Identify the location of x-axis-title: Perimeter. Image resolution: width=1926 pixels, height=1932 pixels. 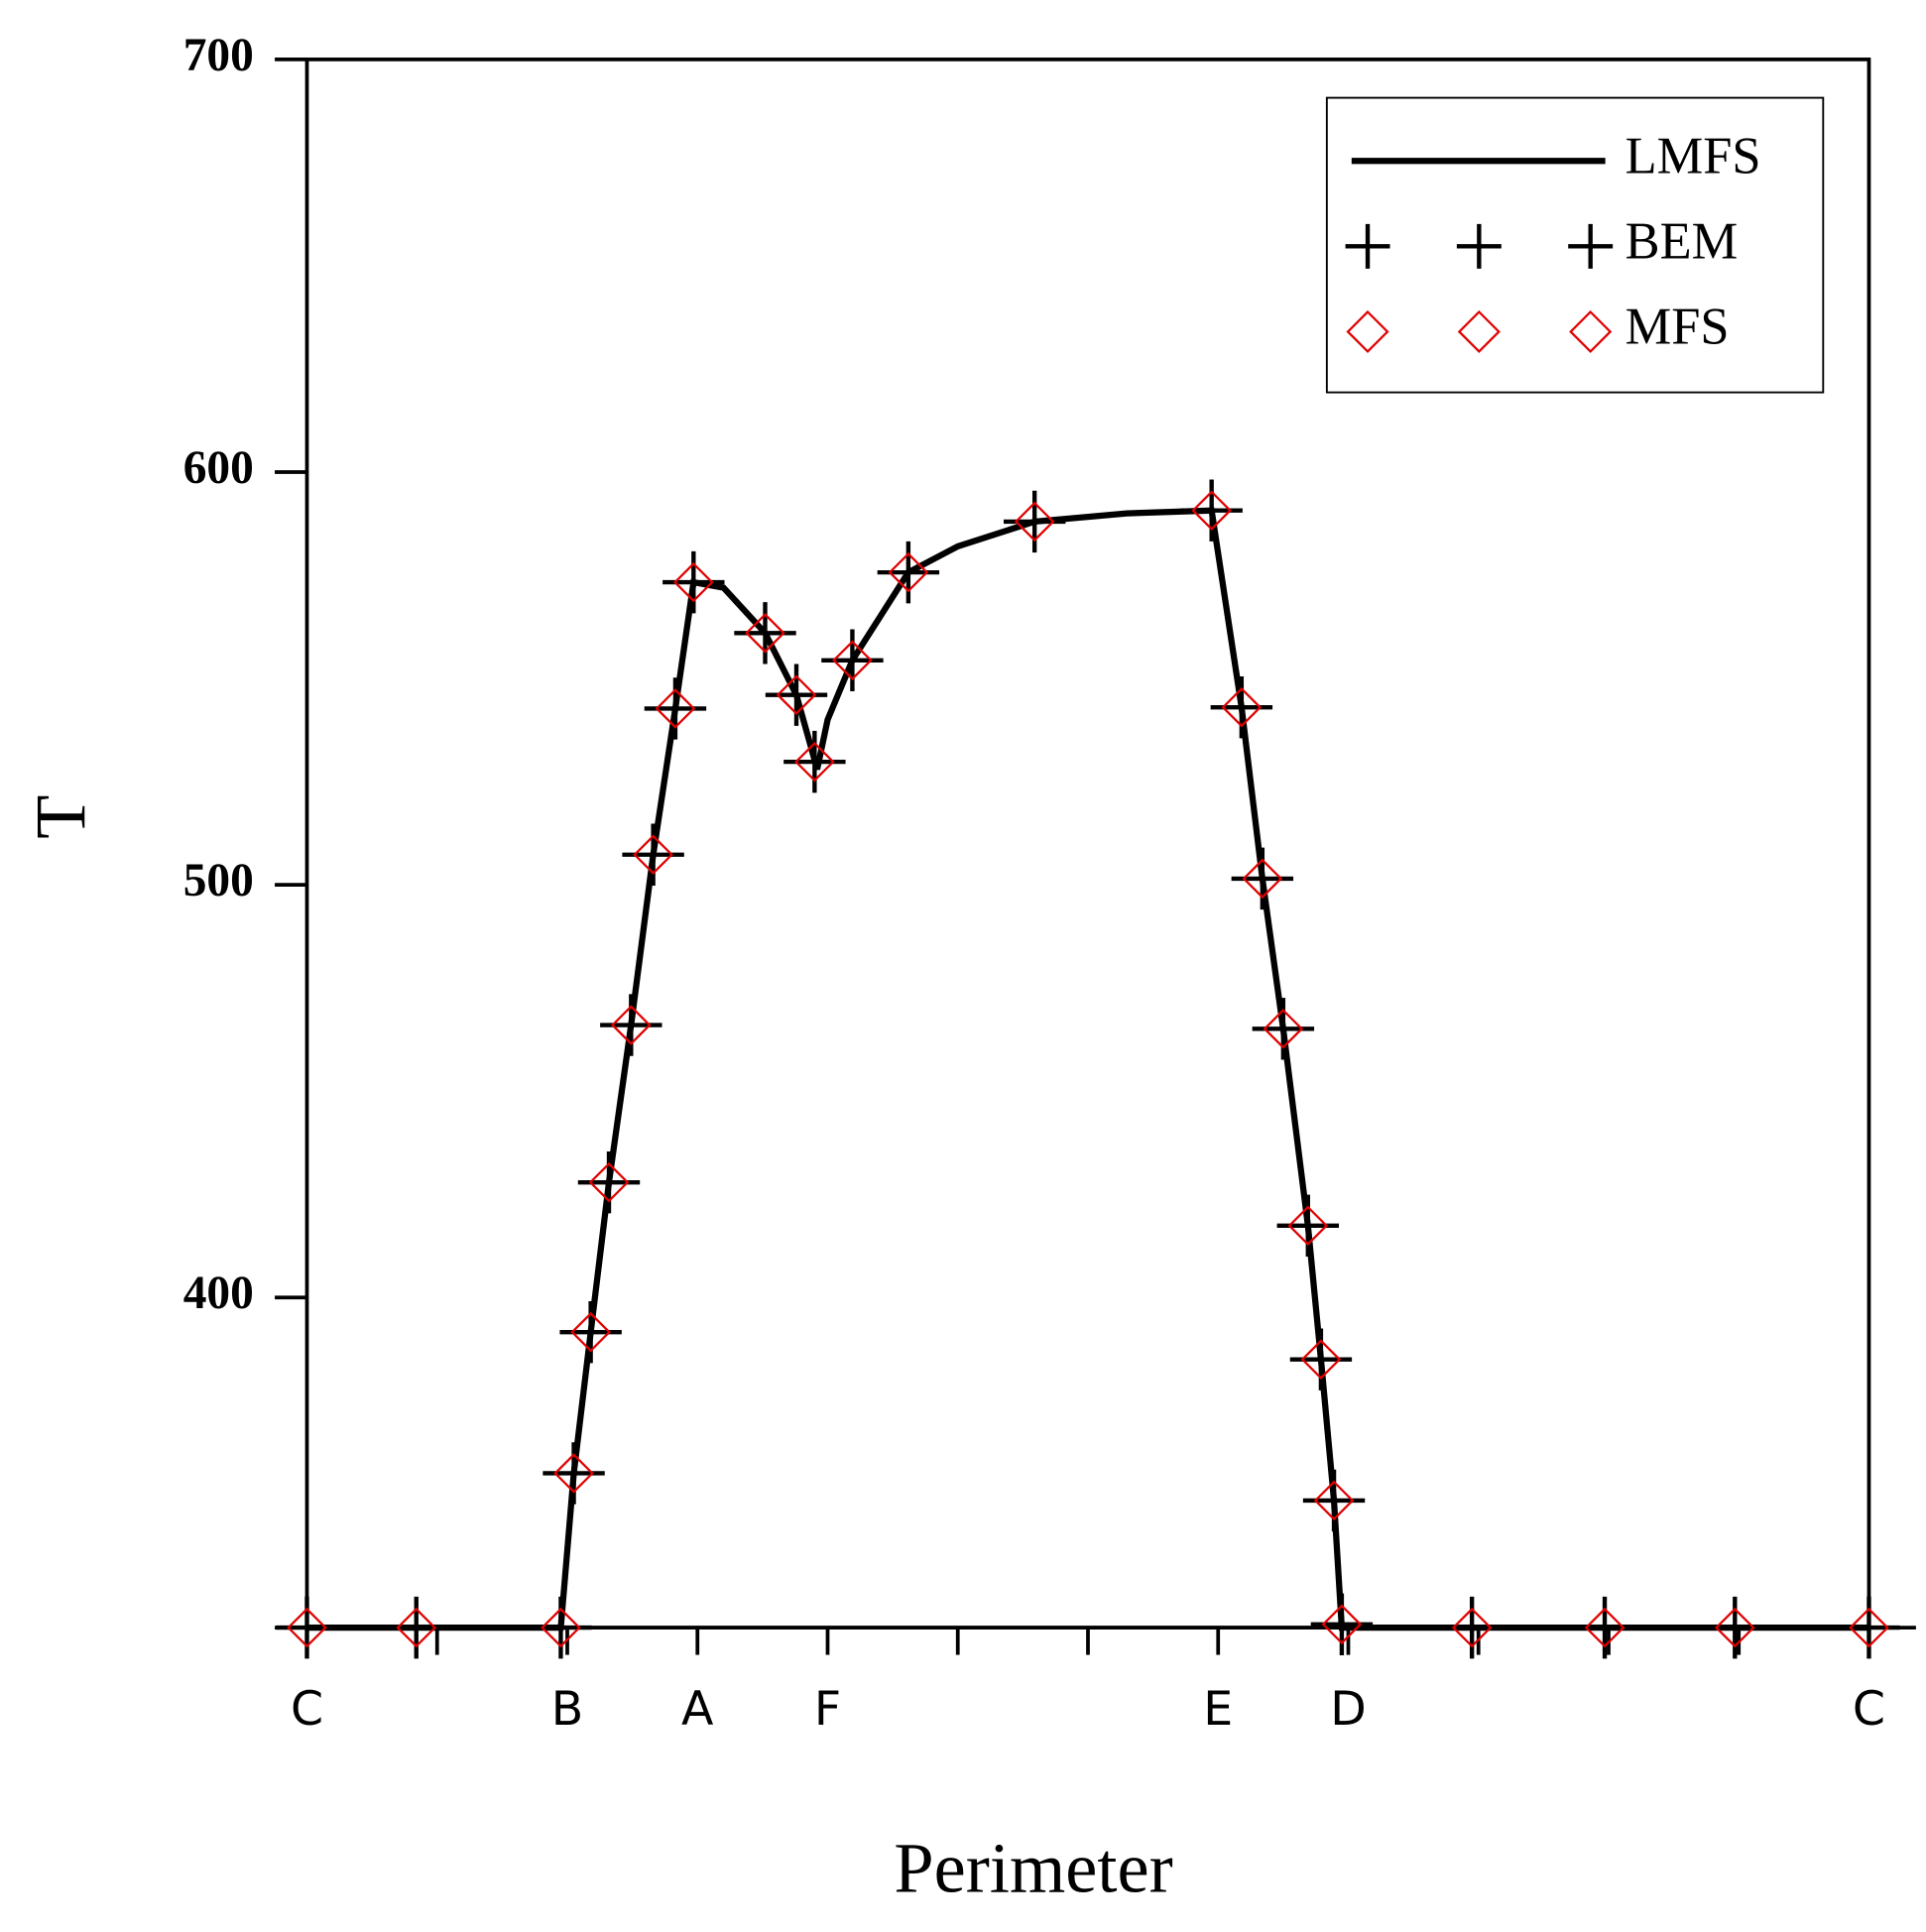
(1033, 1867).